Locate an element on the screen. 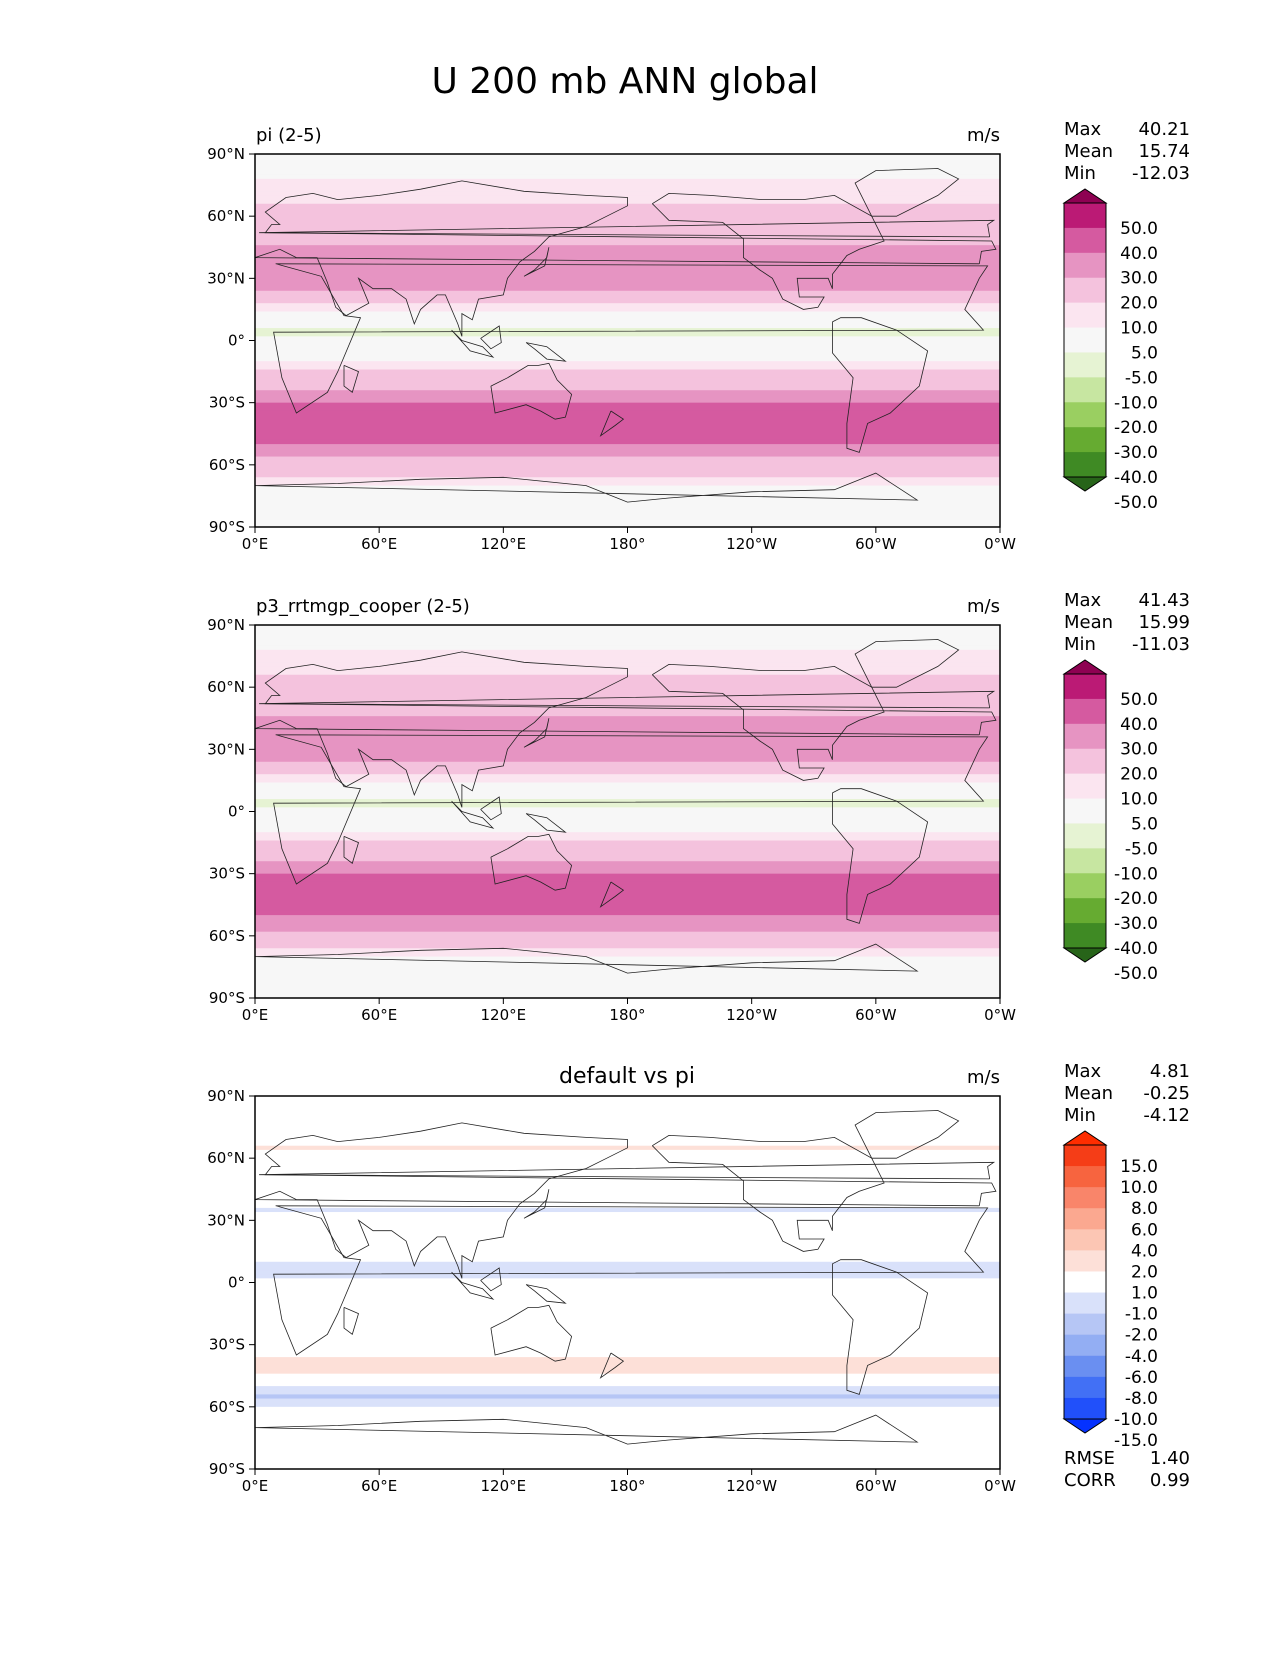 This screenshot has height=1654, width=1275. colorbar-label: 50.0 is located at coordinates (1139, 700).